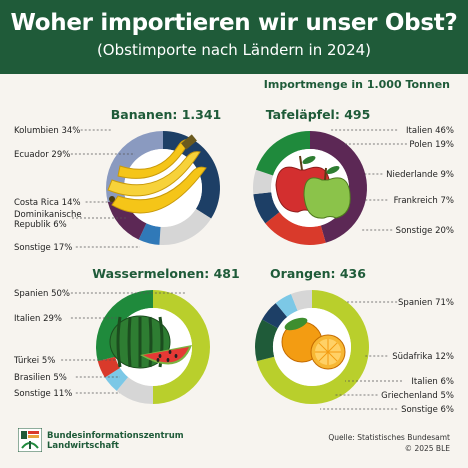  Describe the element at coordinates (47, 203) in the screenshot. I see `slice-label-banana-3: Costa Rica 14%` at that location.